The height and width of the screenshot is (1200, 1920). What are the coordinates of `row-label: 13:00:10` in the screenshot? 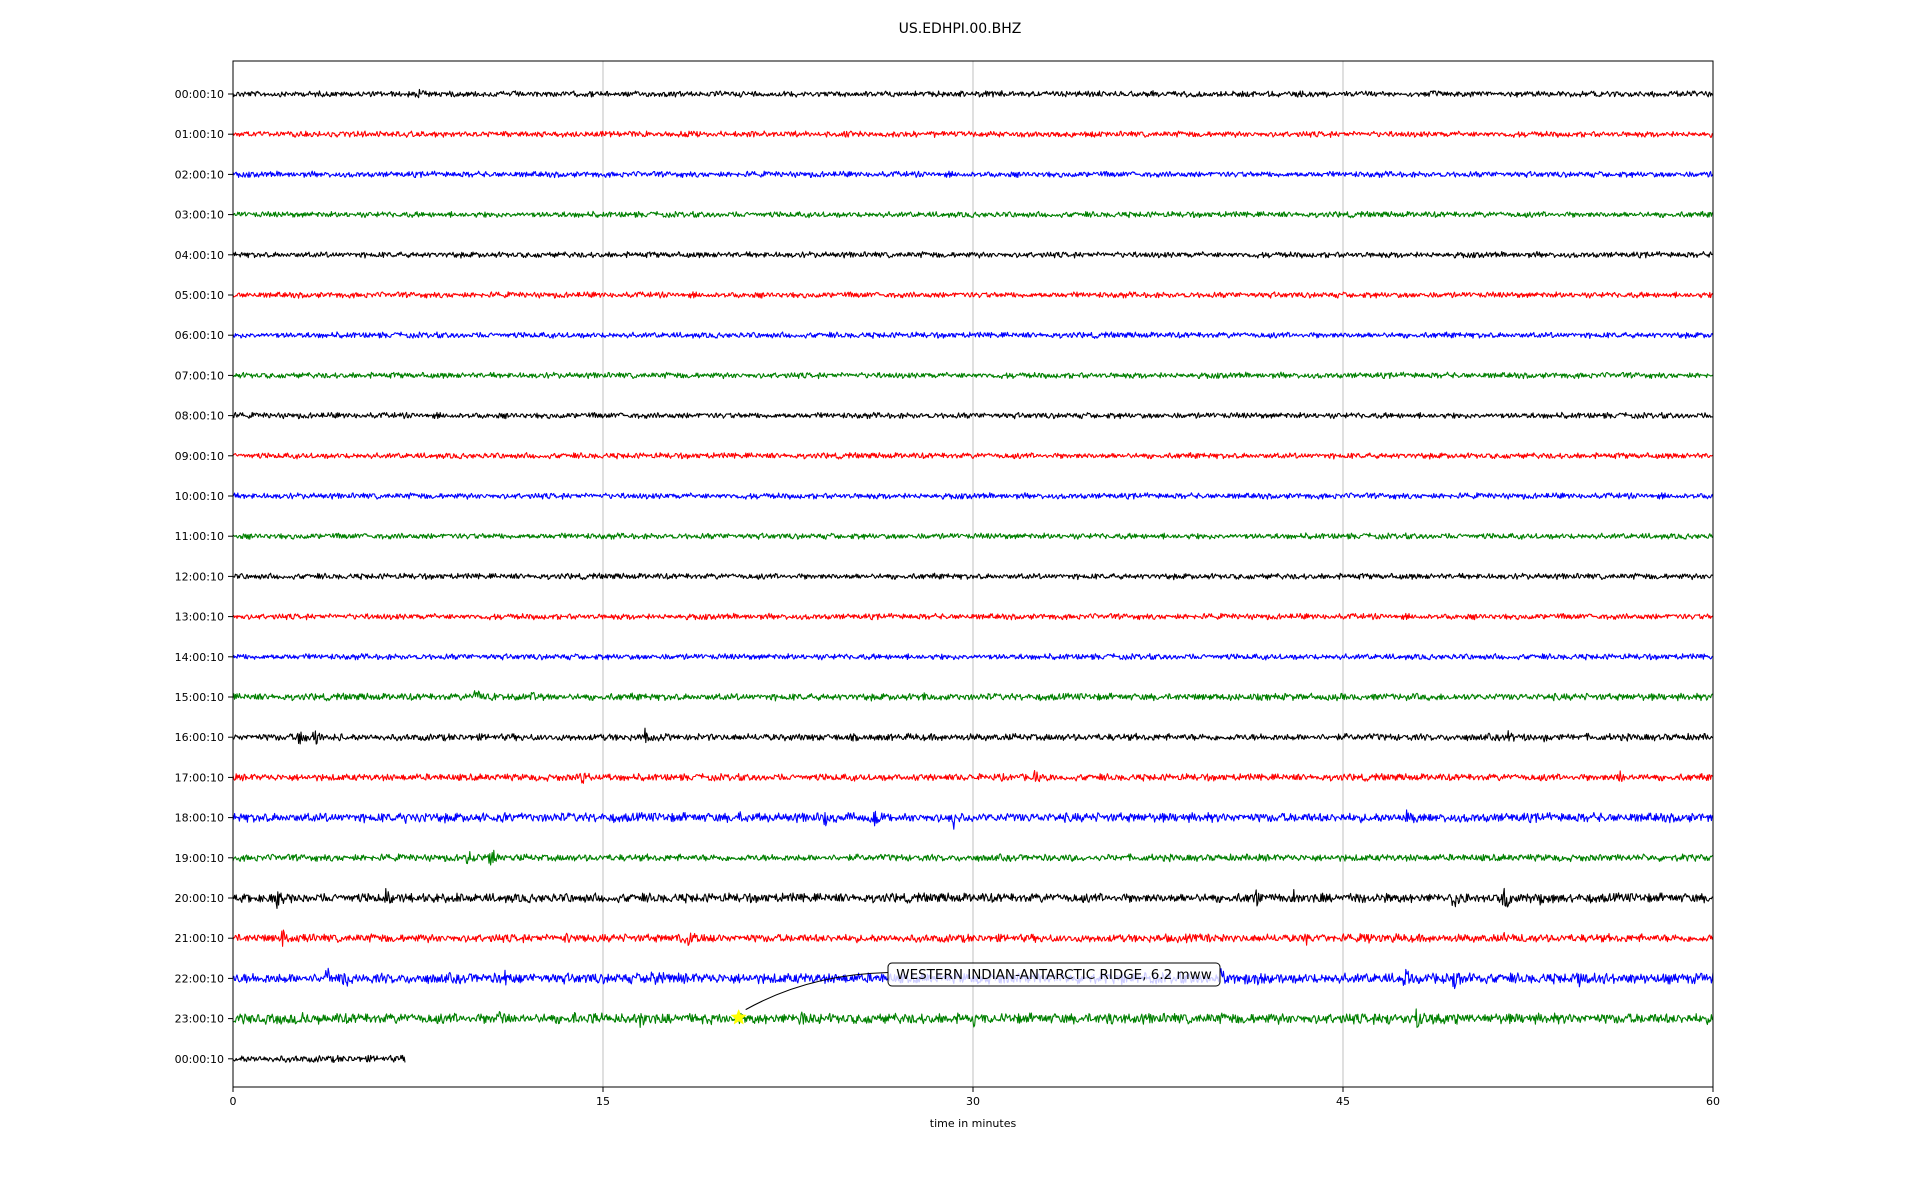 It's located at (199, 617).